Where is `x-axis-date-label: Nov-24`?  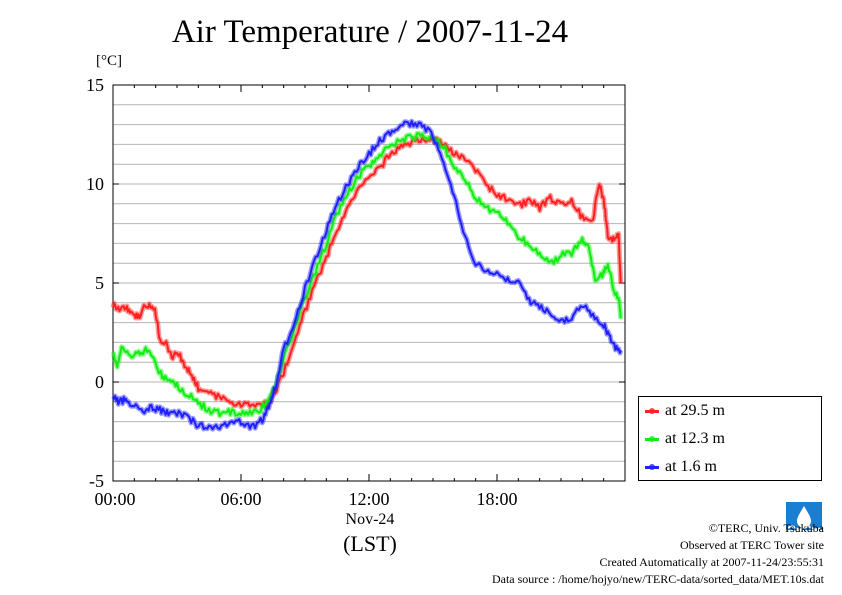
x-axis-date-label: Nov-24 is located at coordinates (370, 519).